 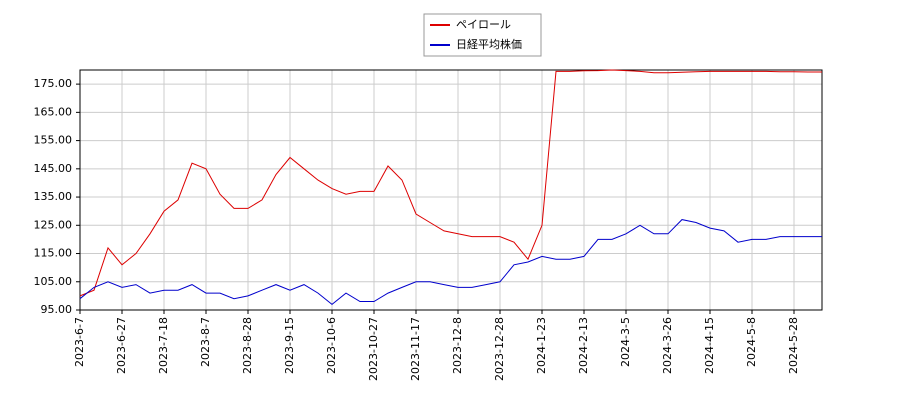 I want to click on y-tick-label: 95.00, so click(x=57, y=309).